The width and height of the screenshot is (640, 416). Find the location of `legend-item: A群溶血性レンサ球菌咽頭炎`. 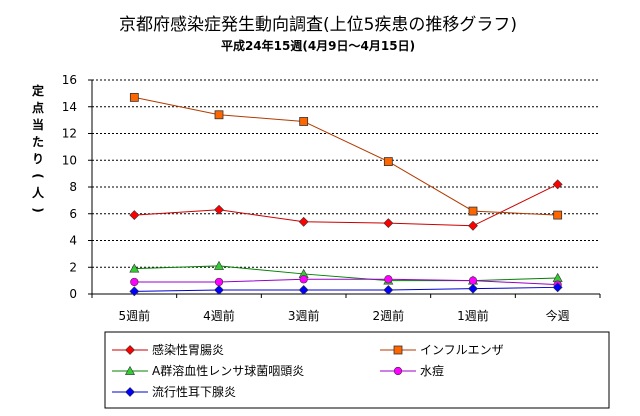

legend-item: A群溶血性レンサ球菌咽頭炎 is located at coordinates (208, 370).